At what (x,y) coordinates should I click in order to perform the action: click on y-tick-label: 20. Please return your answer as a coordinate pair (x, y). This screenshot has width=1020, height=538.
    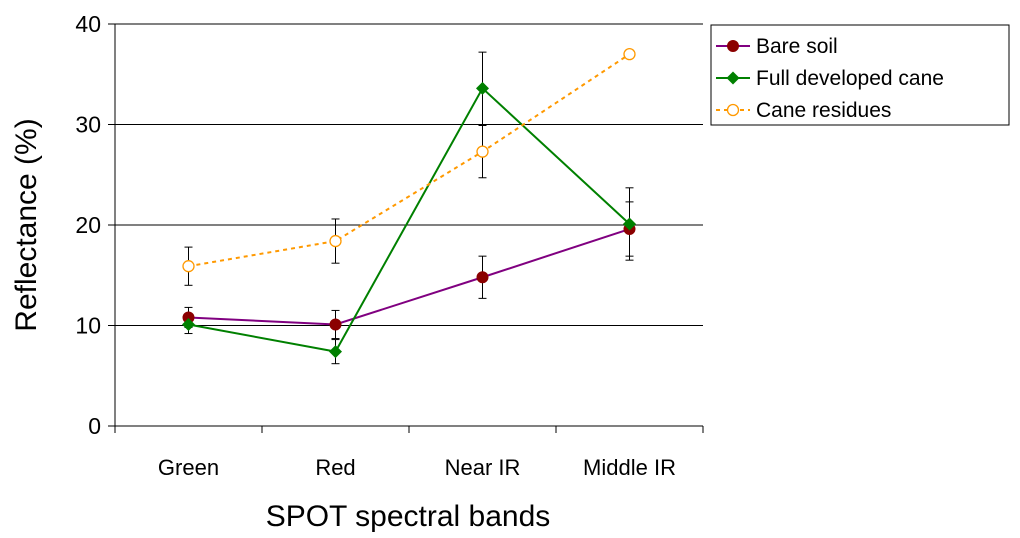
    Looking at the image, I should click on (88, 225).